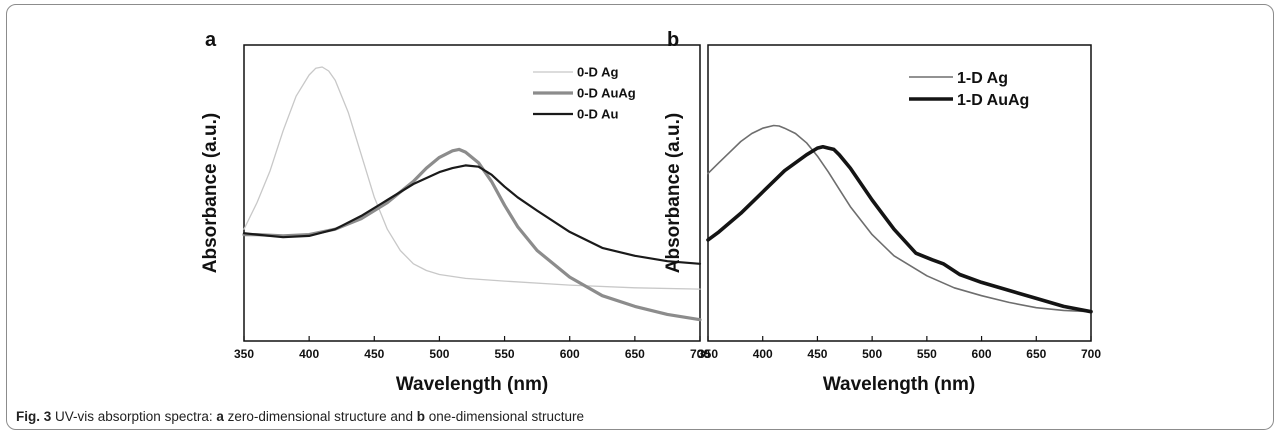 Image resolution: width=1282 pixels, height=438 pixels. What do you see at coordinates (817, 354) in the screenshot?
I see `x-tick-label-b-450: 450` at bounding box center [817, 354].